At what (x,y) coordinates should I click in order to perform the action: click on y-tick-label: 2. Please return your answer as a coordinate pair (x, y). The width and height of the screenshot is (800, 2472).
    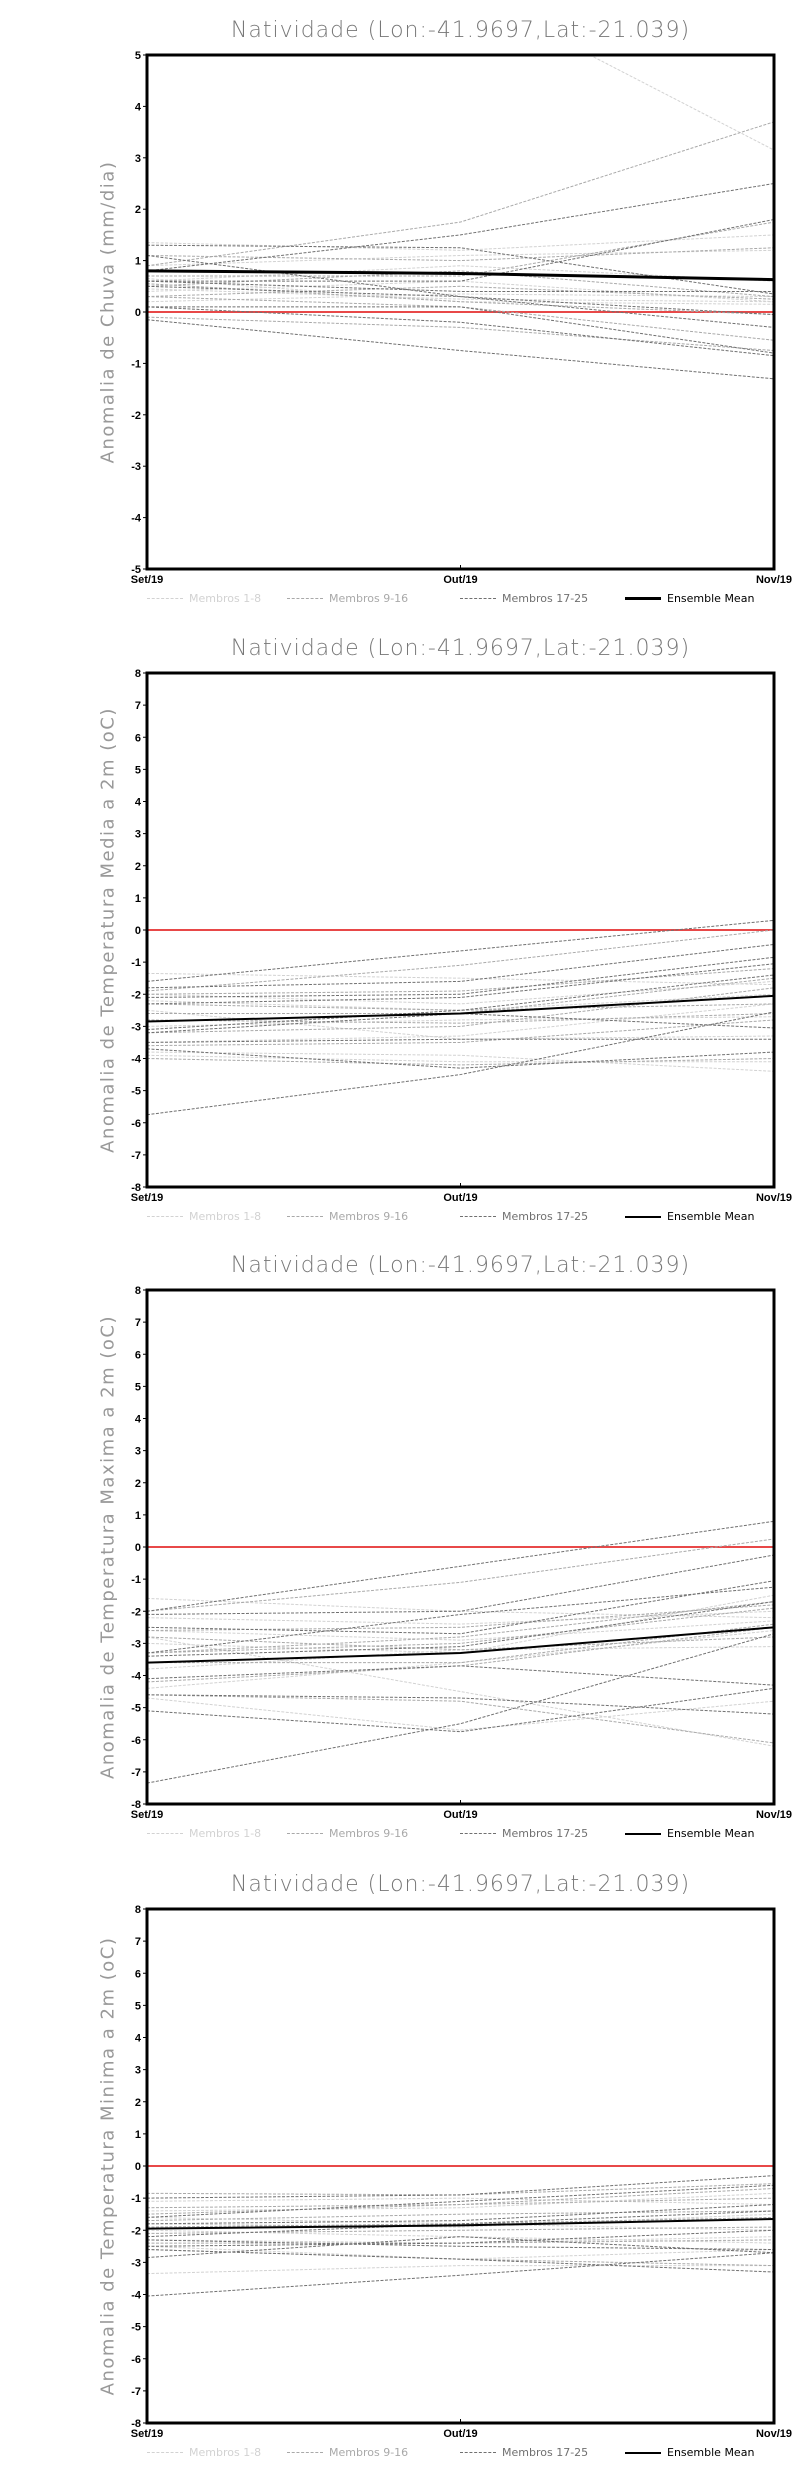
    Looking at the image, I should click on (138, 210).